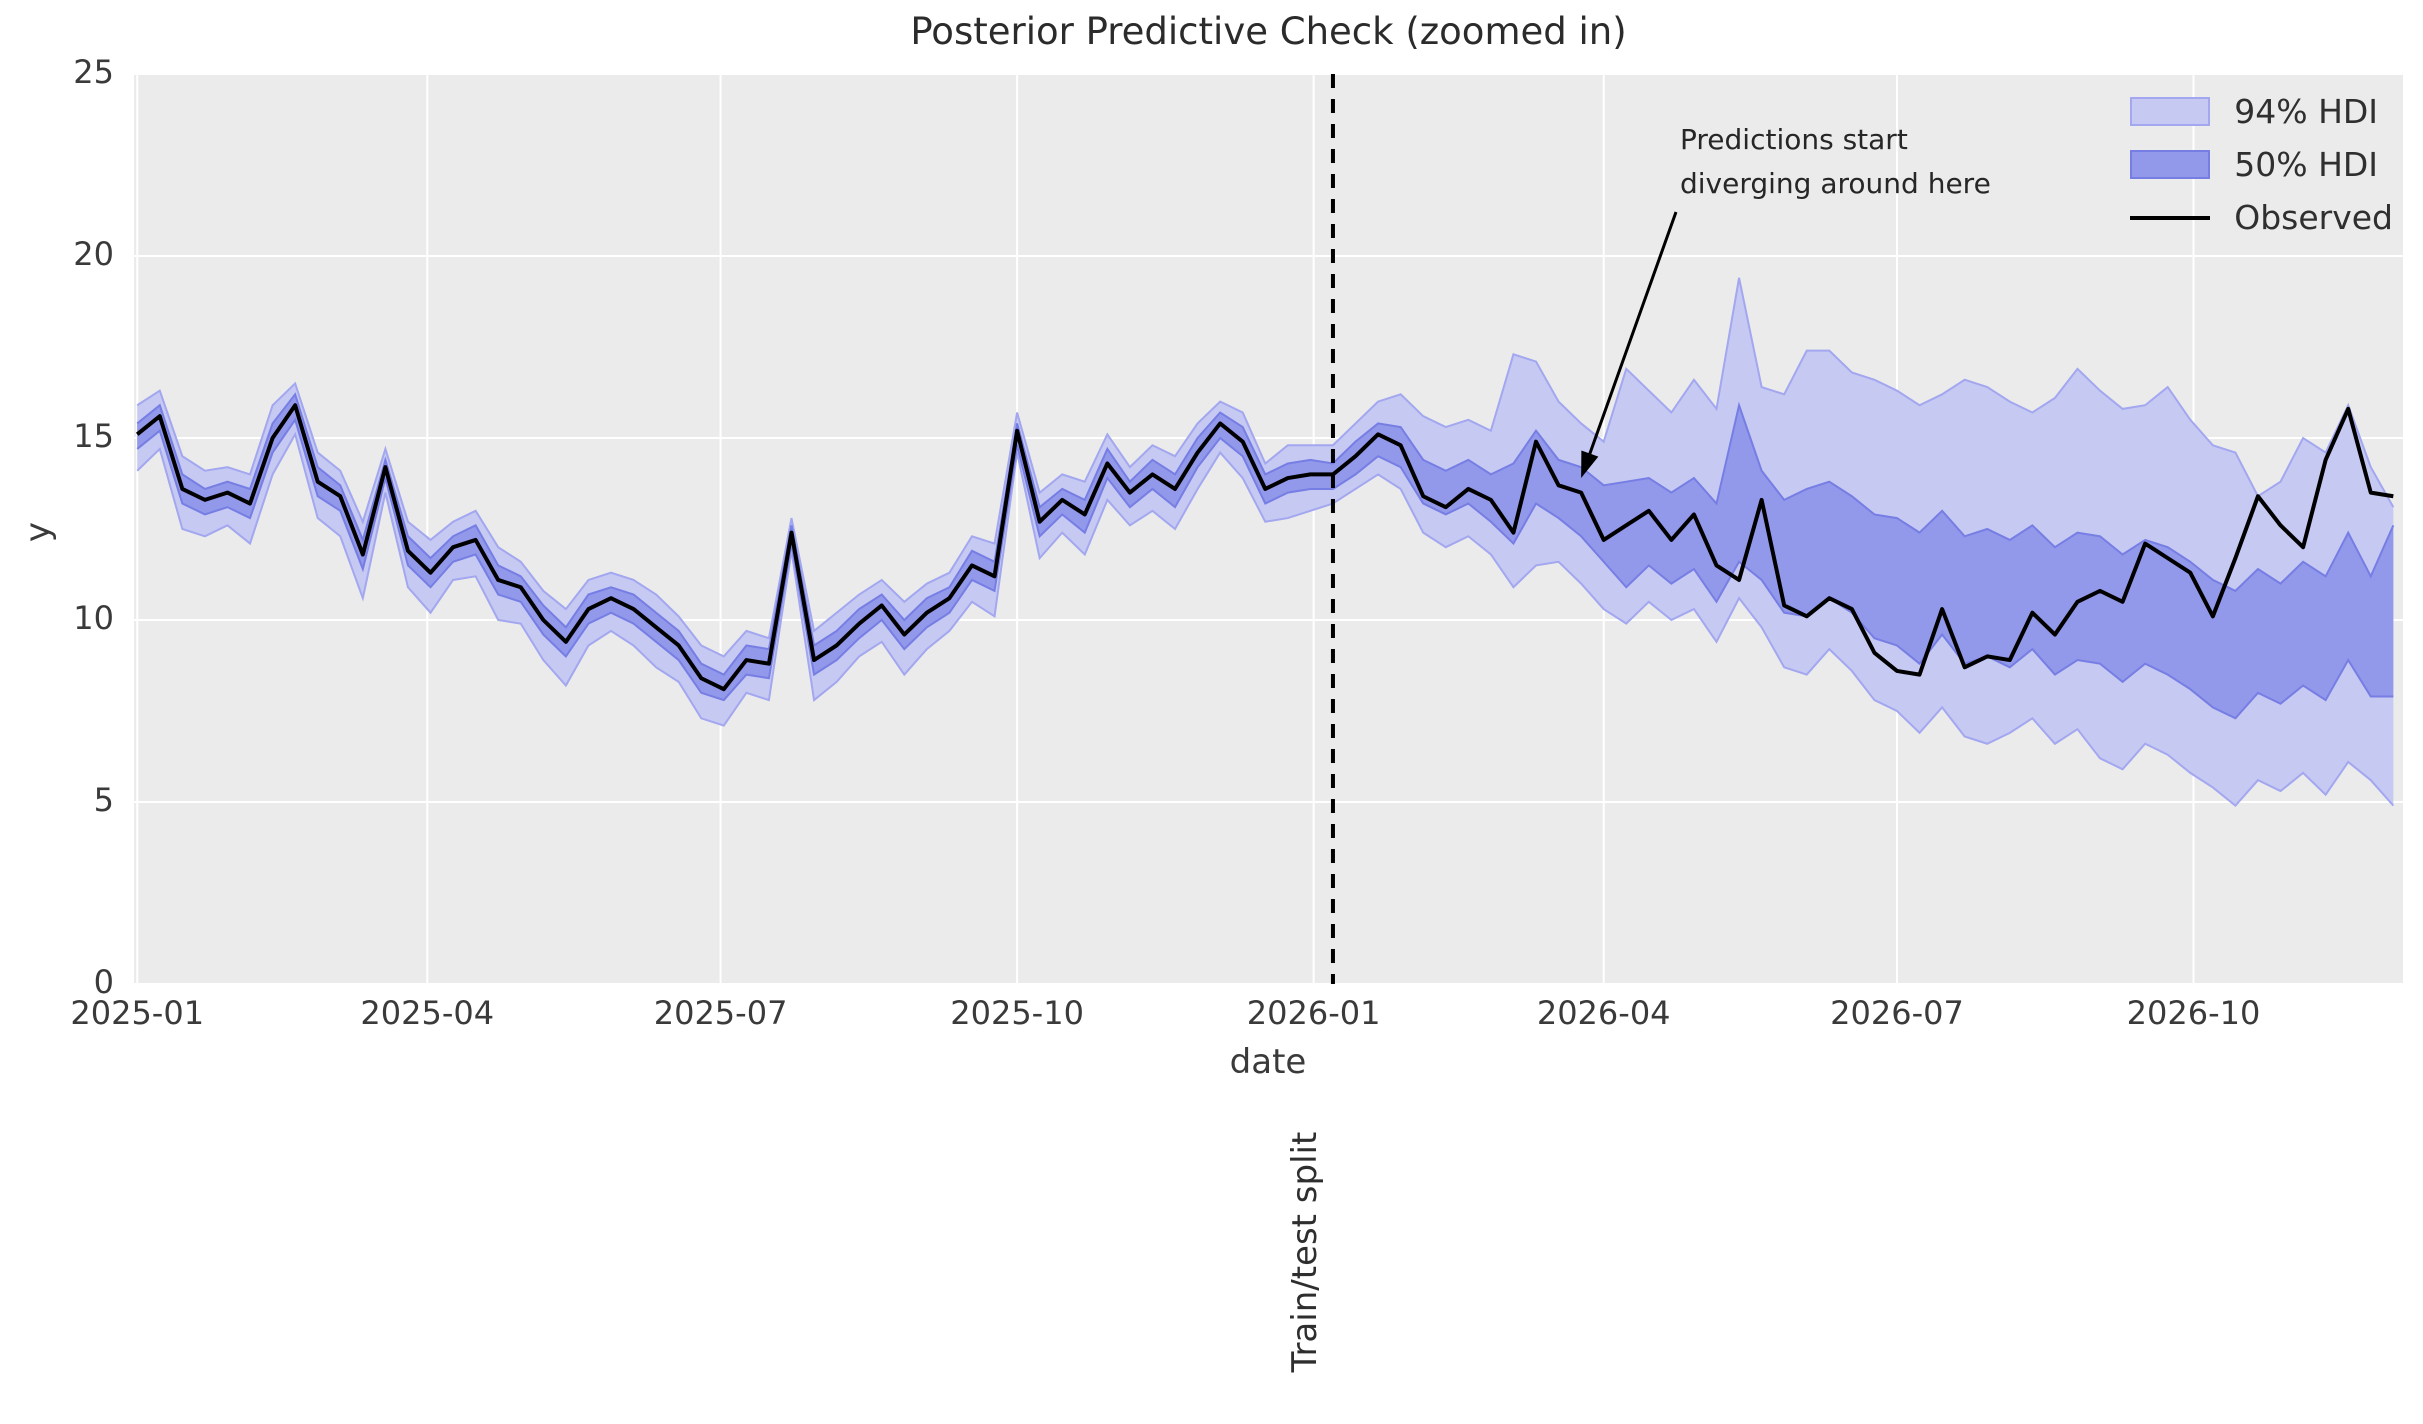  Describe the element at coordinates (1632, 334) in the screenshot. I see `annotation-arrow-shaft` at that location.